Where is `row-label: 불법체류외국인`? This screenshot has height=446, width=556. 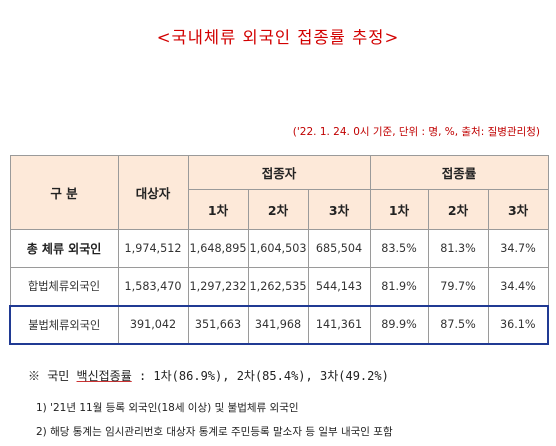
row-label: 불법체류외국인 is located at coordinates (64, 324).